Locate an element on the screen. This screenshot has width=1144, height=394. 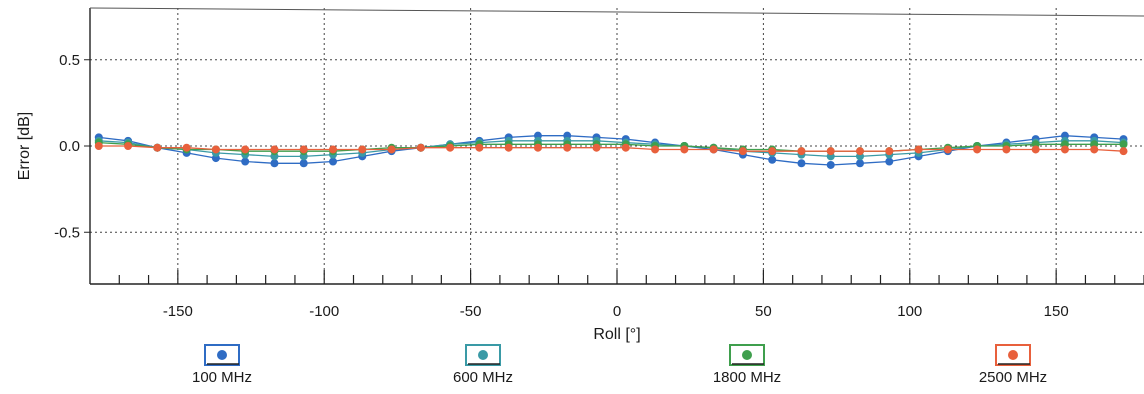
x-tick-label: 100 is located at coordinates (909, 311).